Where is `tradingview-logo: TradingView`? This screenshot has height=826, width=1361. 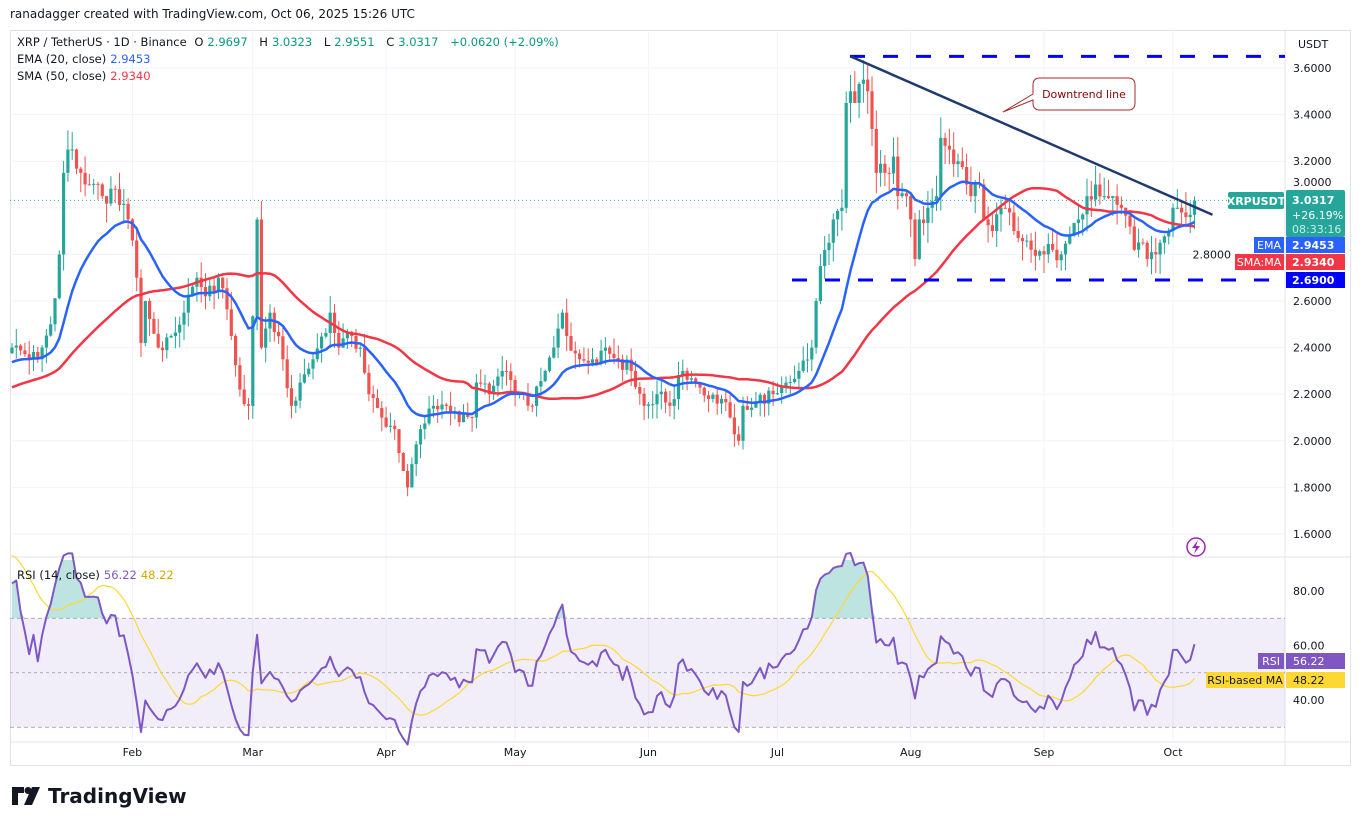
tradingview-logo: TradingView is located at coordinates (99, 796).